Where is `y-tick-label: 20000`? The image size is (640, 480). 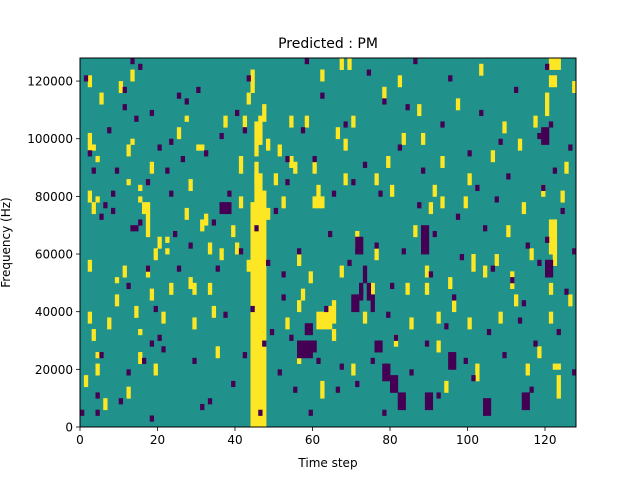
y-tick-label: 20000 is located at coordinates (54, 370).